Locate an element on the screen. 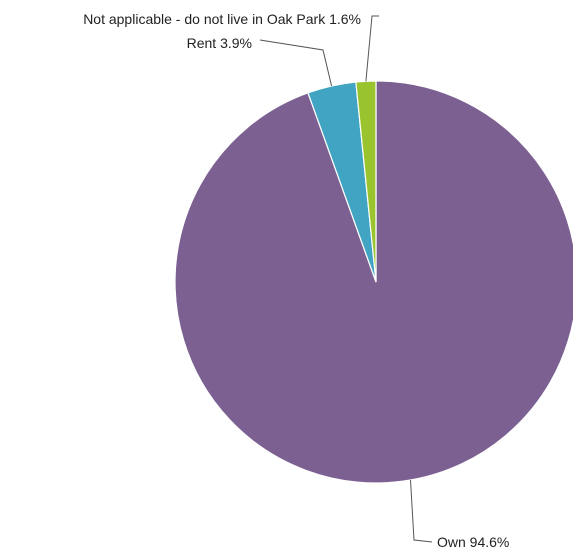  slice-label-rent: Rent 3.9% is located at coordinates (219, 43).